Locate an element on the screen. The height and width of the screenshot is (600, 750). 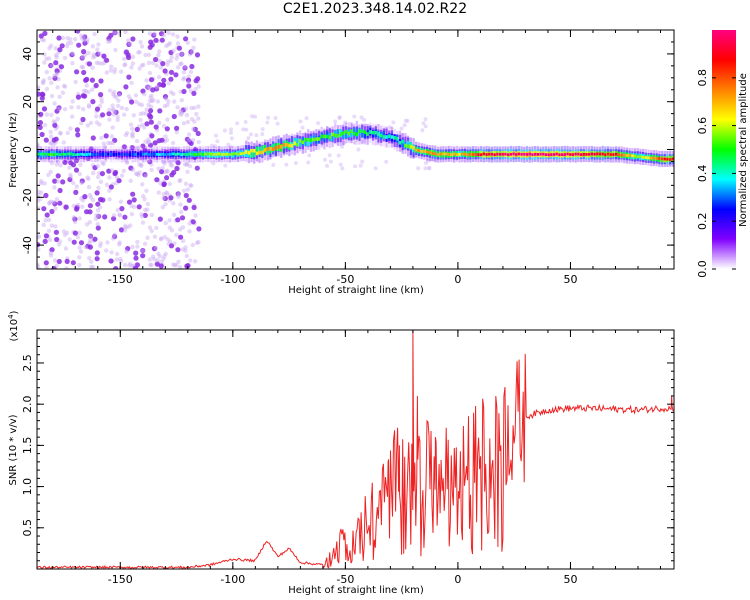
snr-y-multiplier: (x104) is located at coordinates (13, 325).